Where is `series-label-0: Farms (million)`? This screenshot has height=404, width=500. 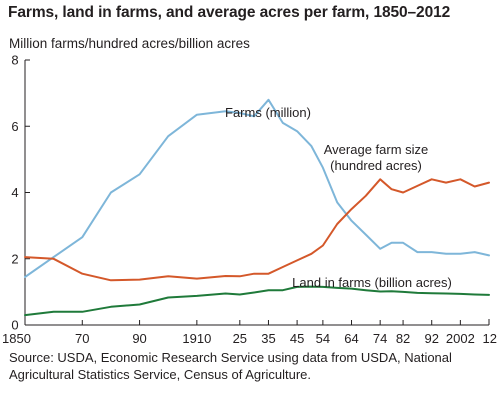 series-label-0: Farms (million) is located at coordinates (268, 112).